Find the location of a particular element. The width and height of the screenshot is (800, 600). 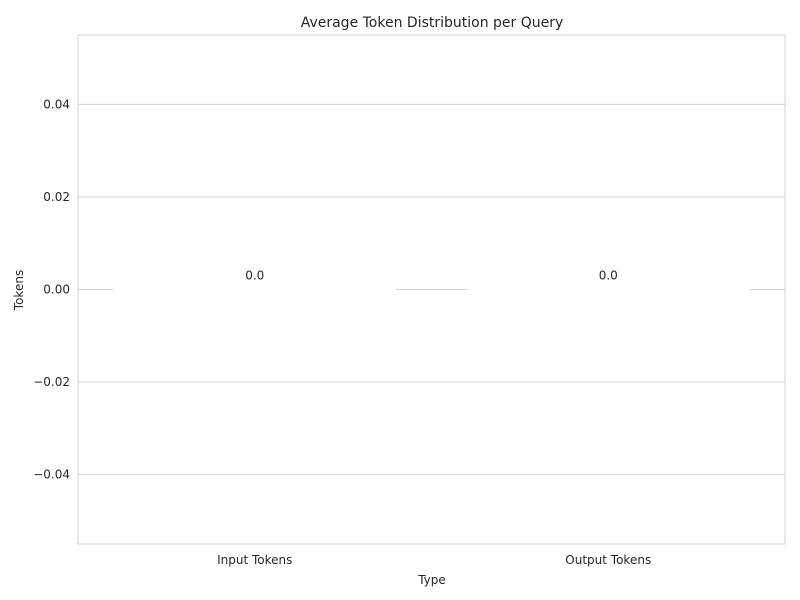

data-labels: 0.0 0.0 is located at coordinates (431, 276).